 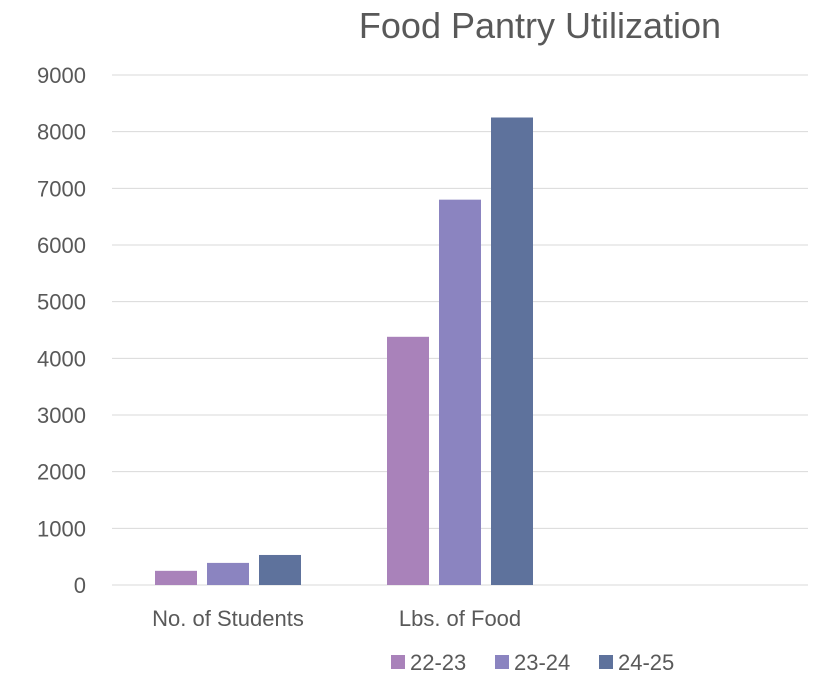 What do you see at coordinates (61, 415) in the screenshot?
I see `y-tick-label: 3000` at bounding box center [61, 415].